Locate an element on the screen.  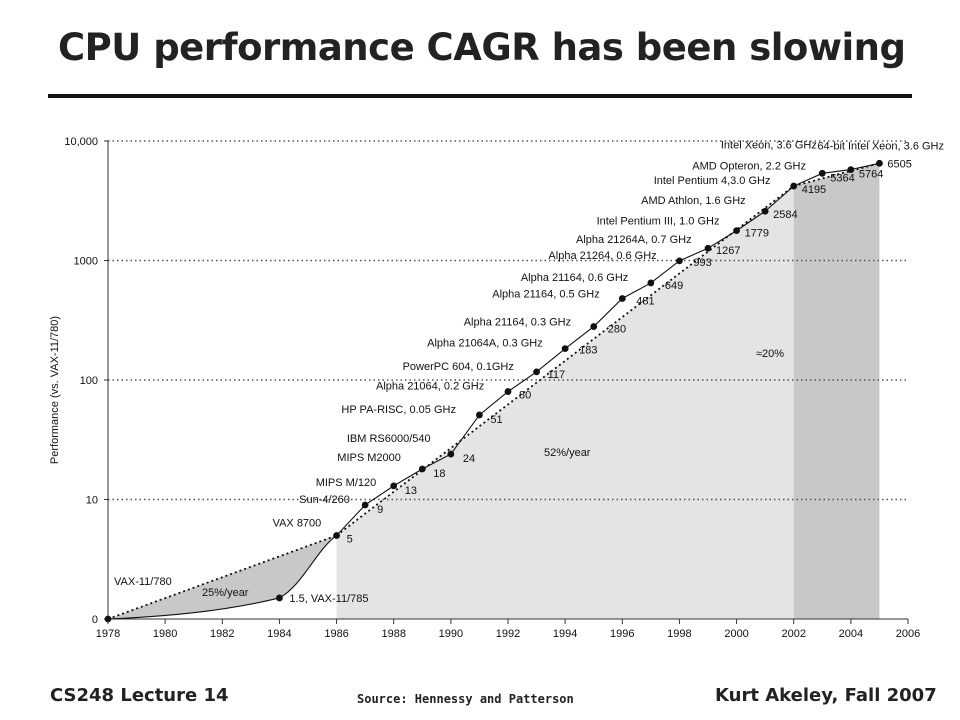
x-tick-label: 1978 is located at coordinates (108, 634).